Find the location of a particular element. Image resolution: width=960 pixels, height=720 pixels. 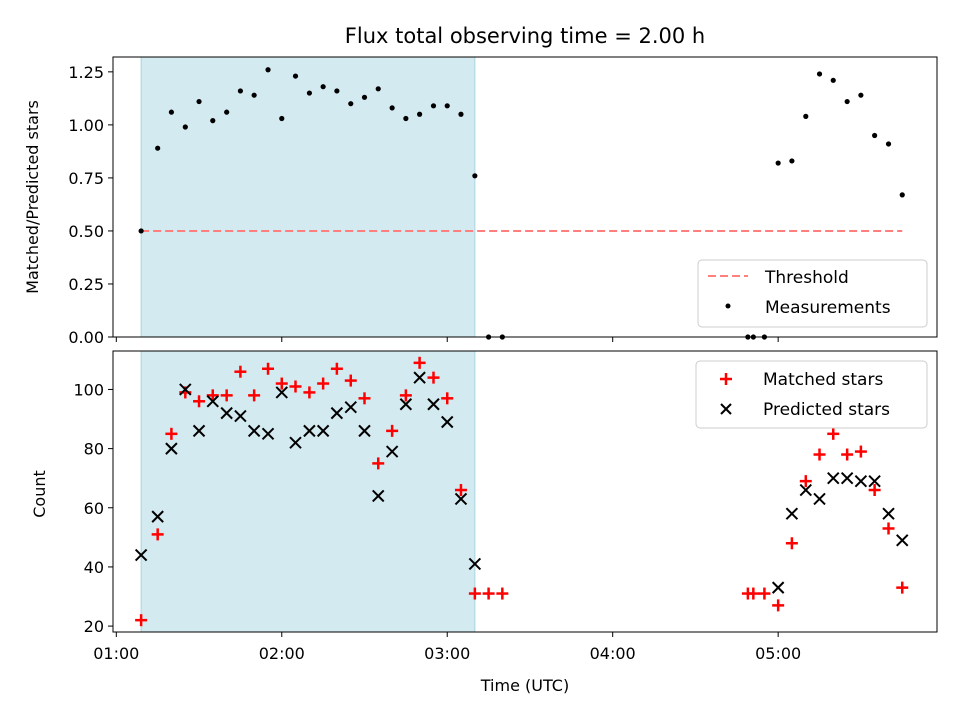

legend-predicted-swatch is located at coordinates (726, 409).